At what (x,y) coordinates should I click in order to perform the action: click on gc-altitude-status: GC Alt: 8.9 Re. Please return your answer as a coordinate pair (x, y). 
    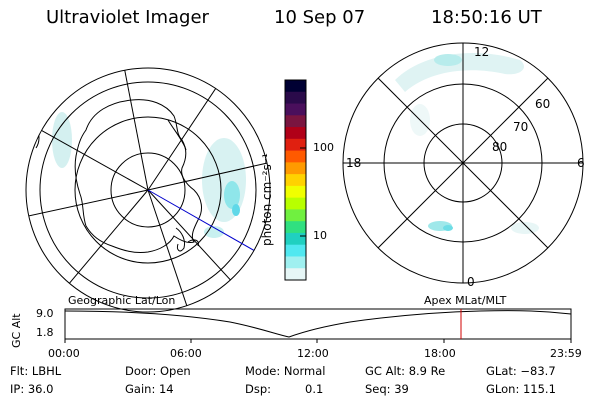
    Looking at the image, I should click on (405, 371).